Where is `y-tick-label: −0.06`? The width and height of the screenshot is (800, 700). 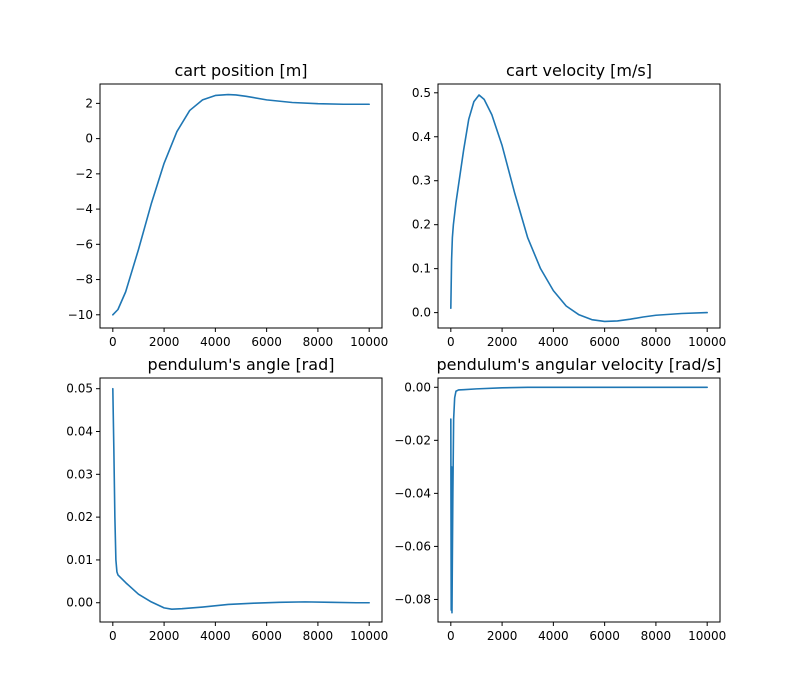
y-tick-label: −0.06 is located at coordinates (412, 546).